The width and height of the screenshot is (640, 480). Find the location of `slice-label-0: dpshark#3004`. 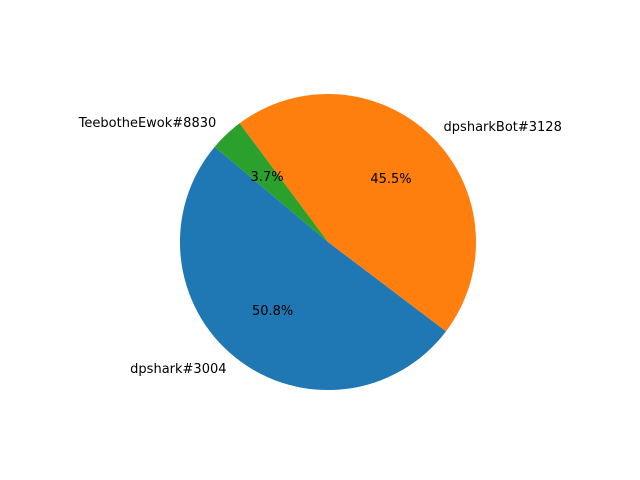

slice-label-0: dpshark#3004 is located at coordinates (178, 369).